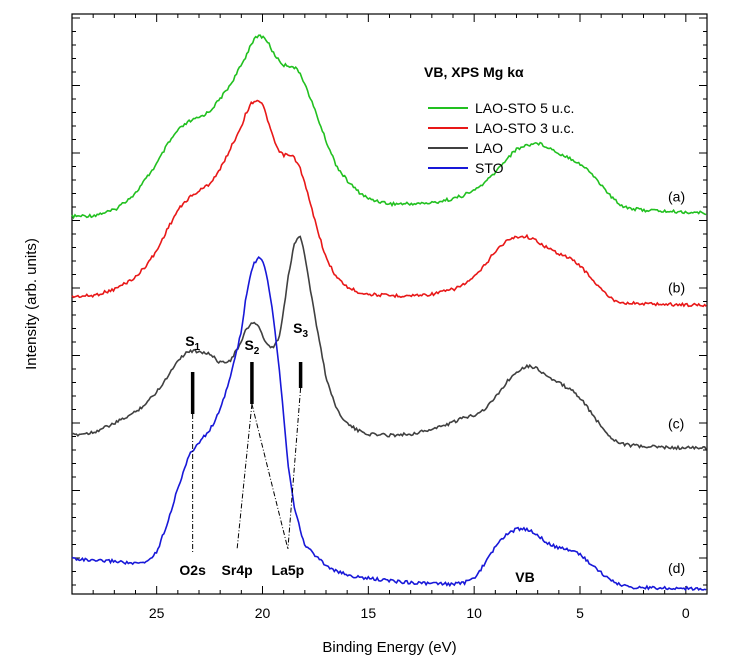 This screenshot has height=659, width=747. I want to click on legend-entry: LAO-STO 3 u.c., so click(524, 128).